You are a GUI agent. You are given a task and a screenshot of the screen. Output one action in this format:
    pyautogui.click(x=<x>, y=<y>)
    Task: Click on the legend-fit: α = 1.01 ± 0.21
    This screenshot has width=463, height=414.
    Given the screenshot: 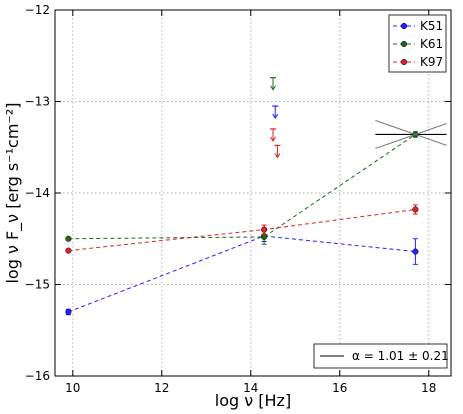 What is the action you would take?
    pyautogui.click(x=381, y=356)
    